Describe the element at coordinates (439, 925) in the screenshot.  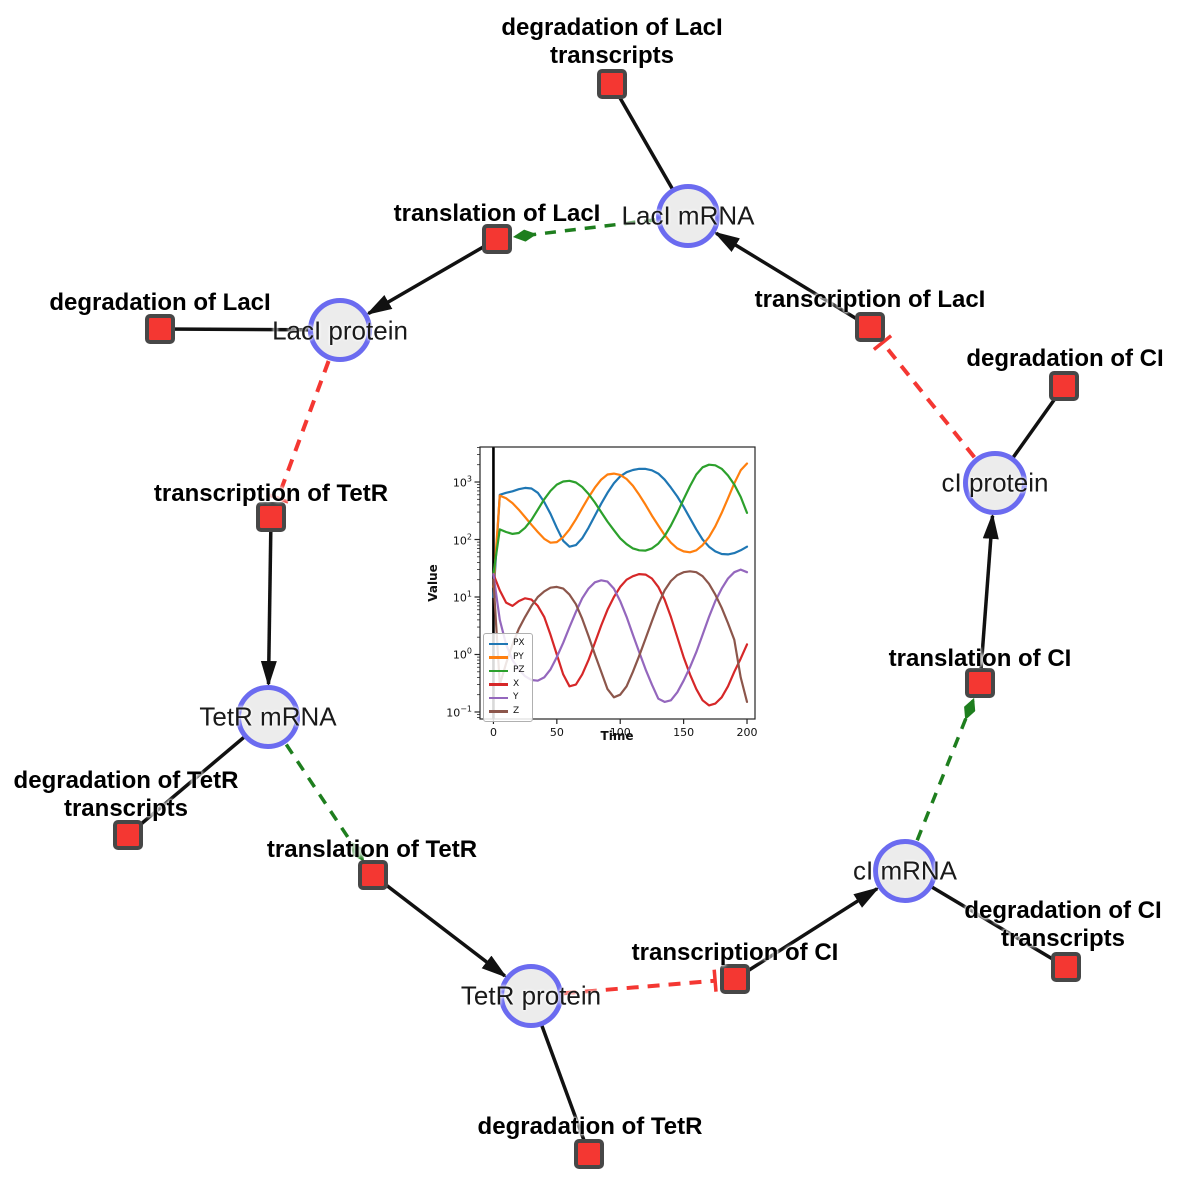
I see `edge-translation-tetr-to-tetr-protein` at that location.